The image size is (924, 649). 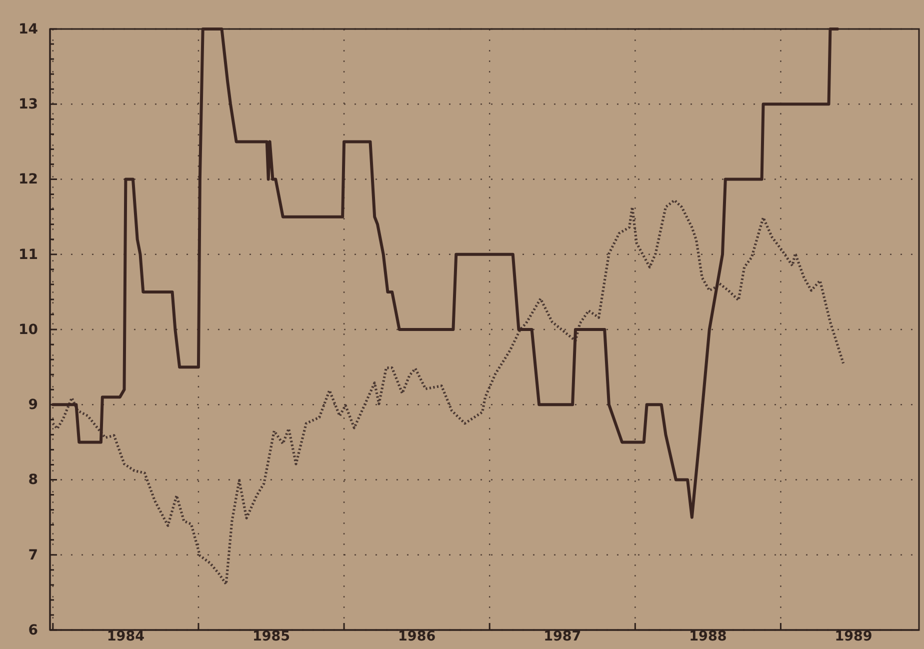 I want to click on y-tick-label: 14, so click(x=28, y=29).